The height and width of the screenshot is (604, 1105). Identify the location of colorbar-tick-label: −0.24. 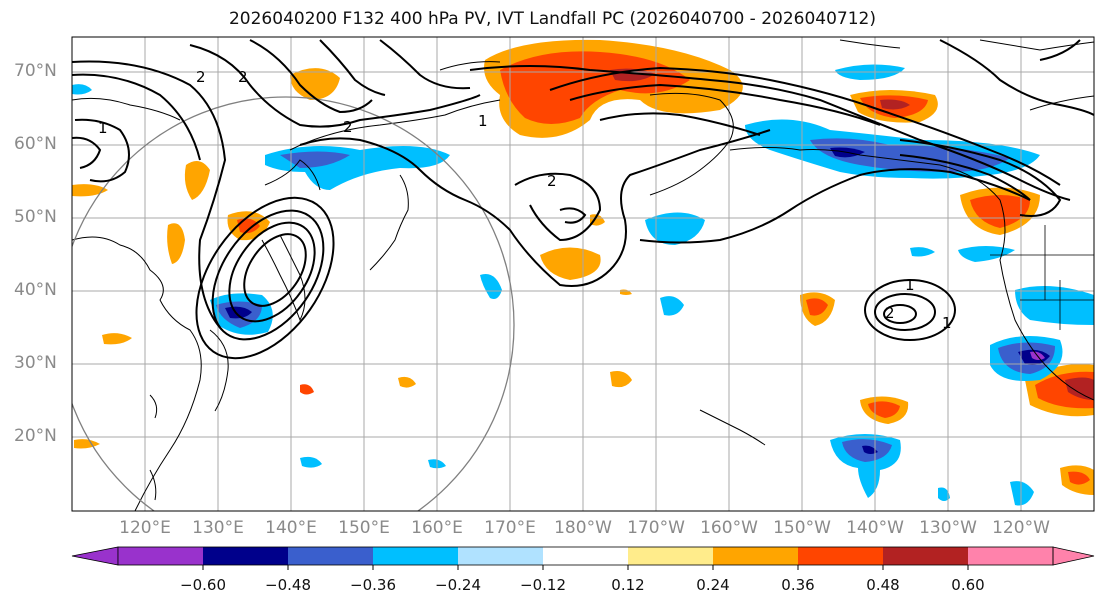
(458, 585).